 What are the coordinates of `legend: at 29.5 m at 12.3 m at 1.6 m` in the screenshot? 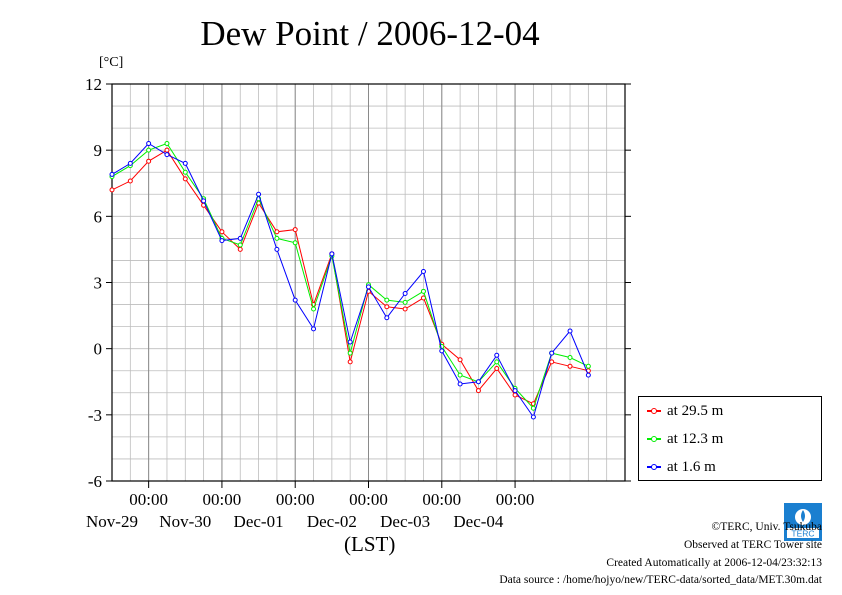 It's located at (730, 438).